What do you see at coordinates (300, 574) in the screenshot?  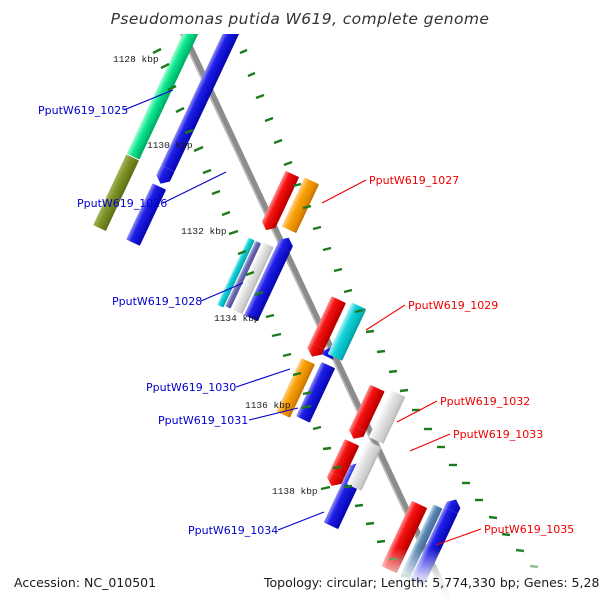 I see `footer-backdrop` at bounding box center [300, 574].